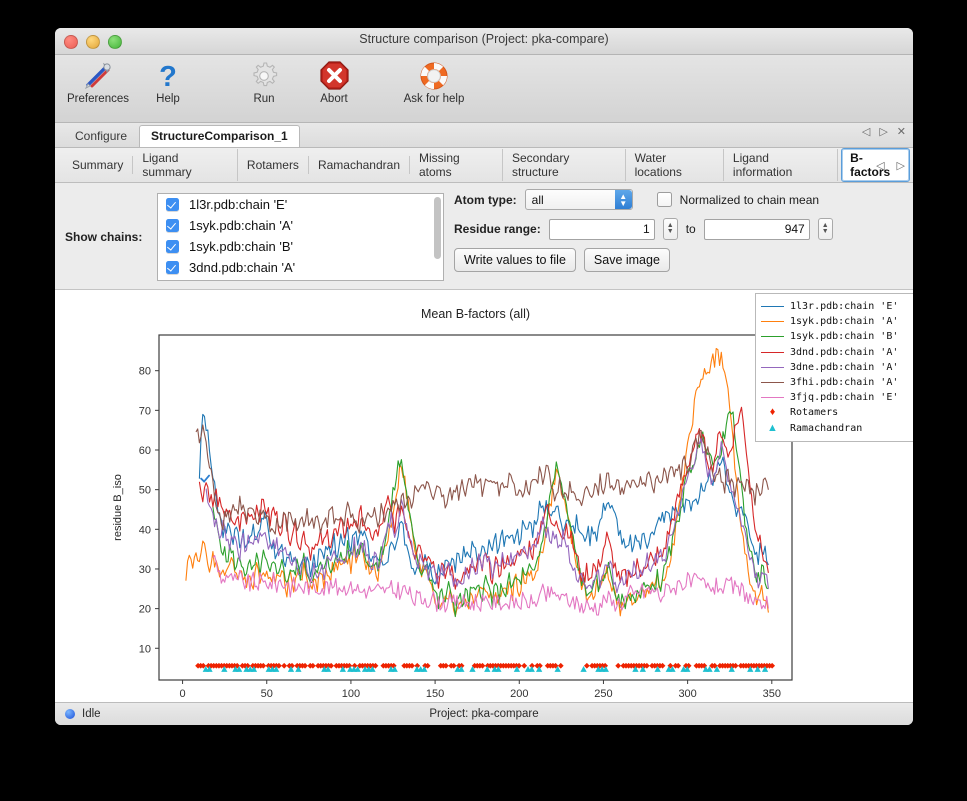 The image size is (967, 801). What do you see at coordinates (241, 246) in the screenshot?
I see `chain-label: 1syk.pdb:chain 'B'` at bounding box center [241, 246].